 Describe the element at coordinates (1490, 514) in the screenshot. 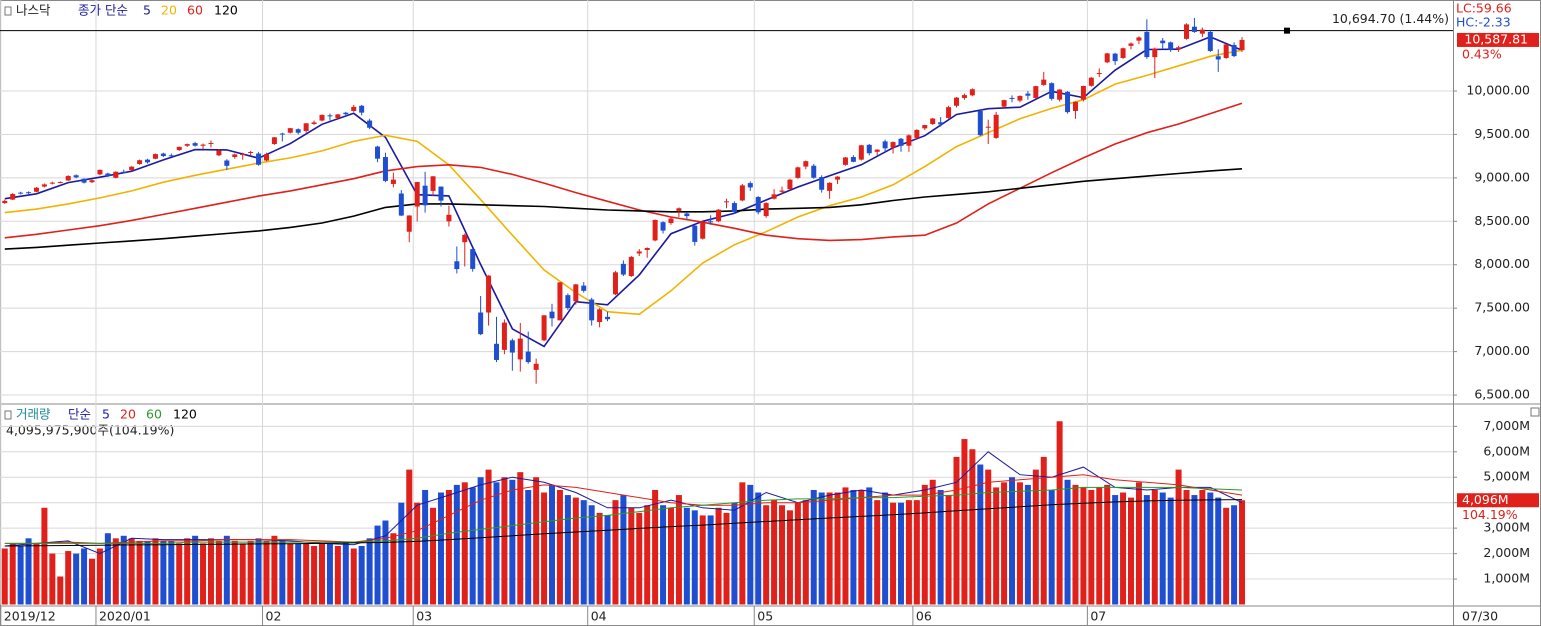

I see `ratio-label: 104.19%` at that location.